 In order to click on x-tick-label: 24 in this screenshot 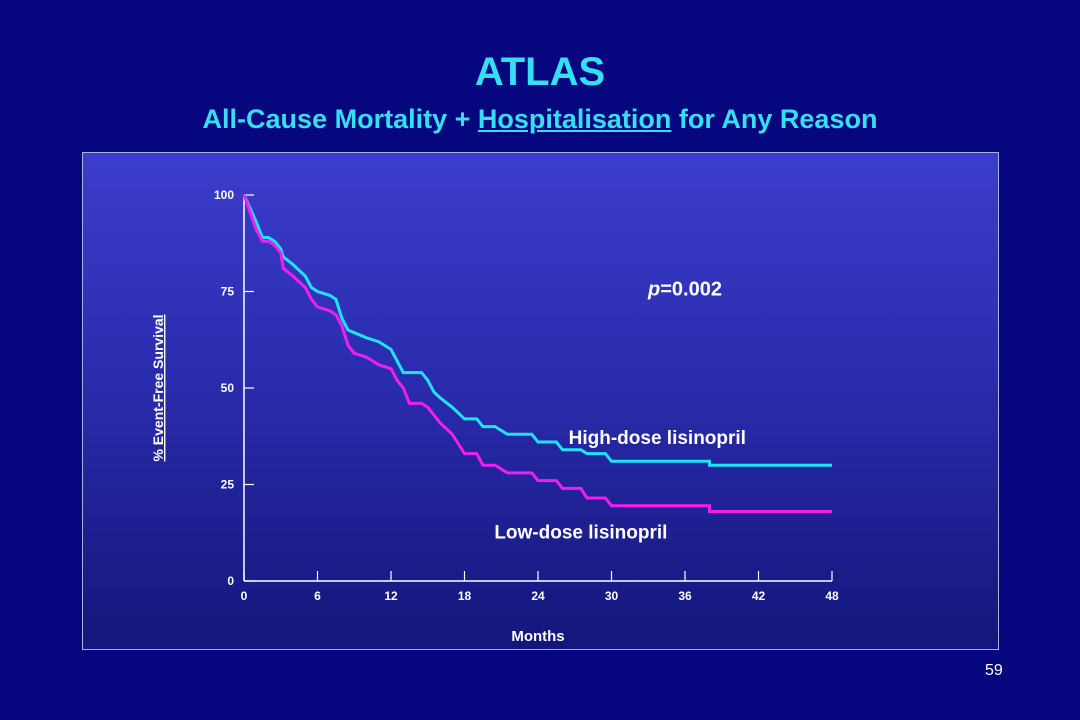, I will do `click(538, 596)`.